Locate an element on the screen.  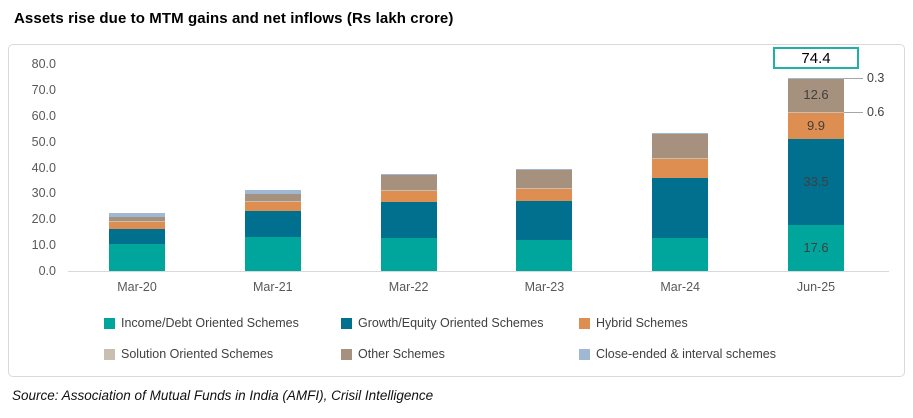
legend-item-label: Income/Debt Oriented Schemes is located at coordinates (210, 323).